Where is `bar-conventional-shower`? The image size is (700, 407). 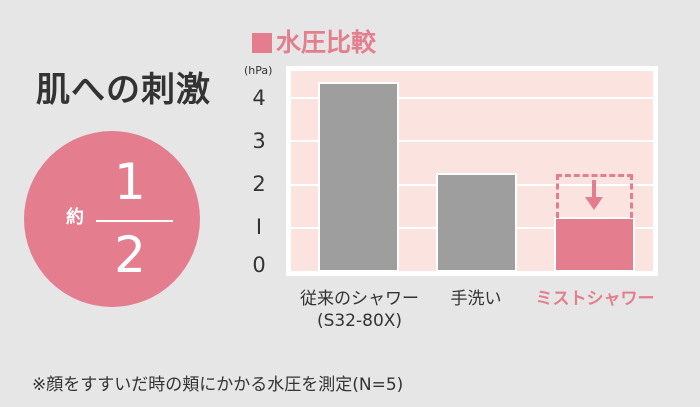
bar-conventional-shower is located at coordinates (358, 177).